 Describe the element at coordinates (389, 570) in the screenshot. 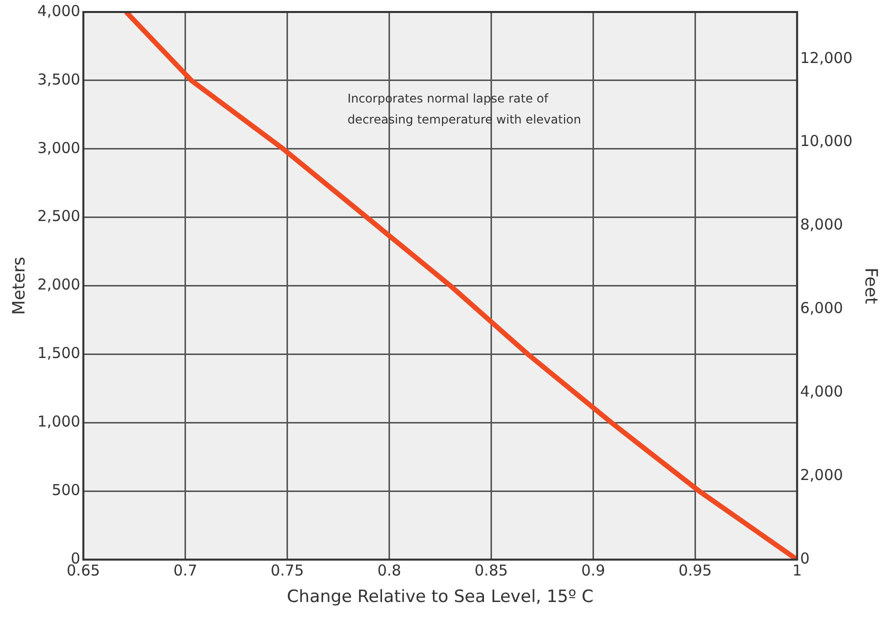

I see `x-tick-label: 0.8` at that location.